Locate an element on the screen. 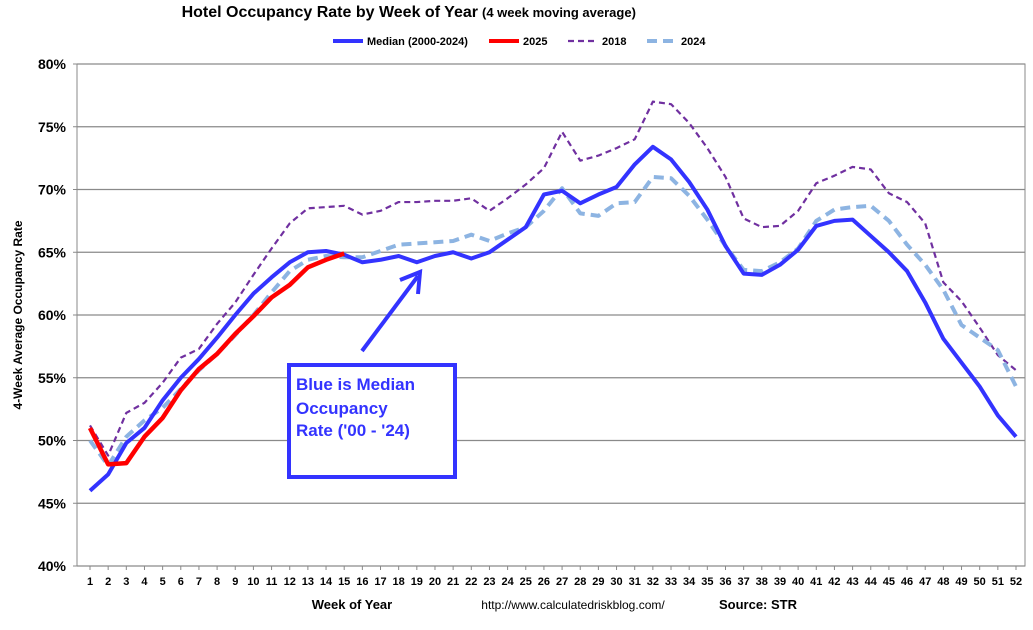 Image resolution: width=1033 pixels, height=630 pixels. x-tick-label: 44 is located at coordinates (871, 582).